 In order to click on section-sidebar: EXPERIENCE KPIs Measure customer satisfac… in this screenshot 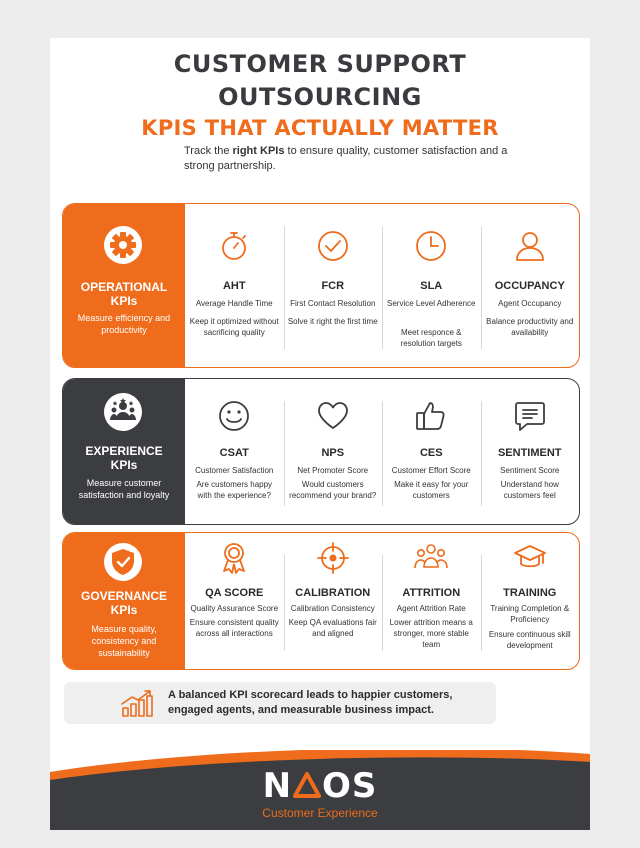, I will do `click(124, 451)`.